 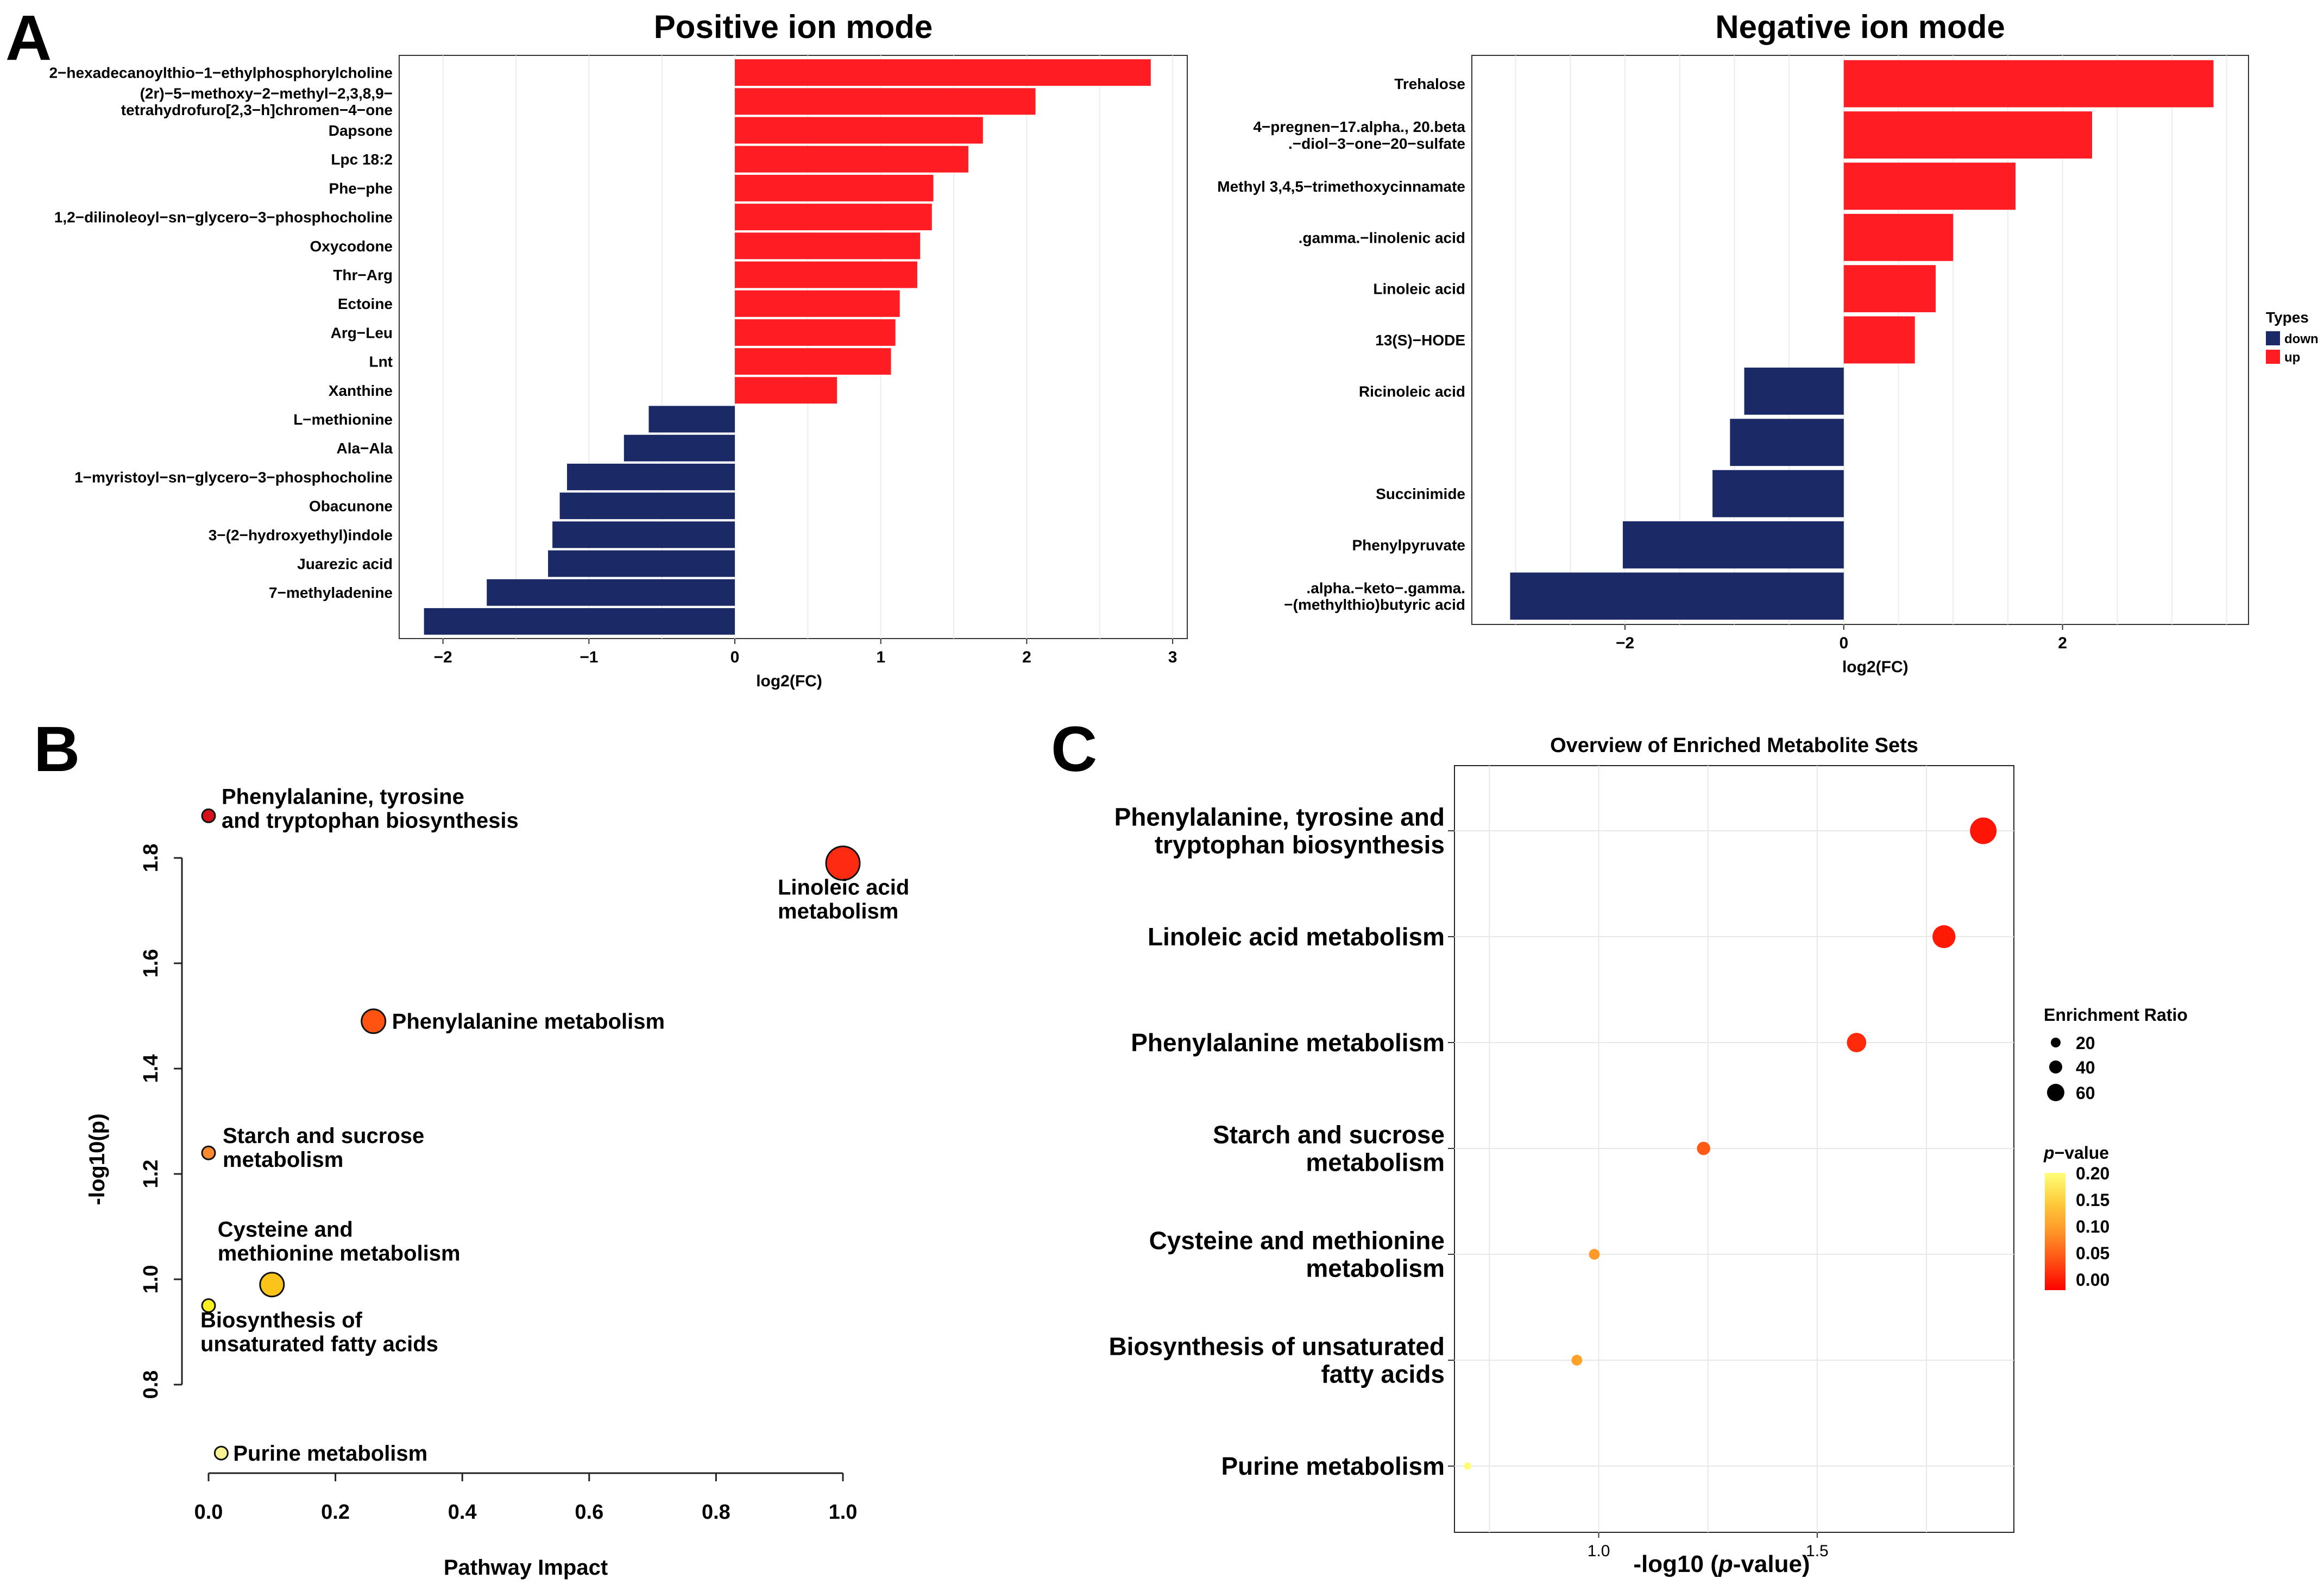 What do you see at coordinates (301, 535) in the screenshot?
I see `category-label: 3−(2−hydroxyethyl)indole` at bounding box center [301, 535].